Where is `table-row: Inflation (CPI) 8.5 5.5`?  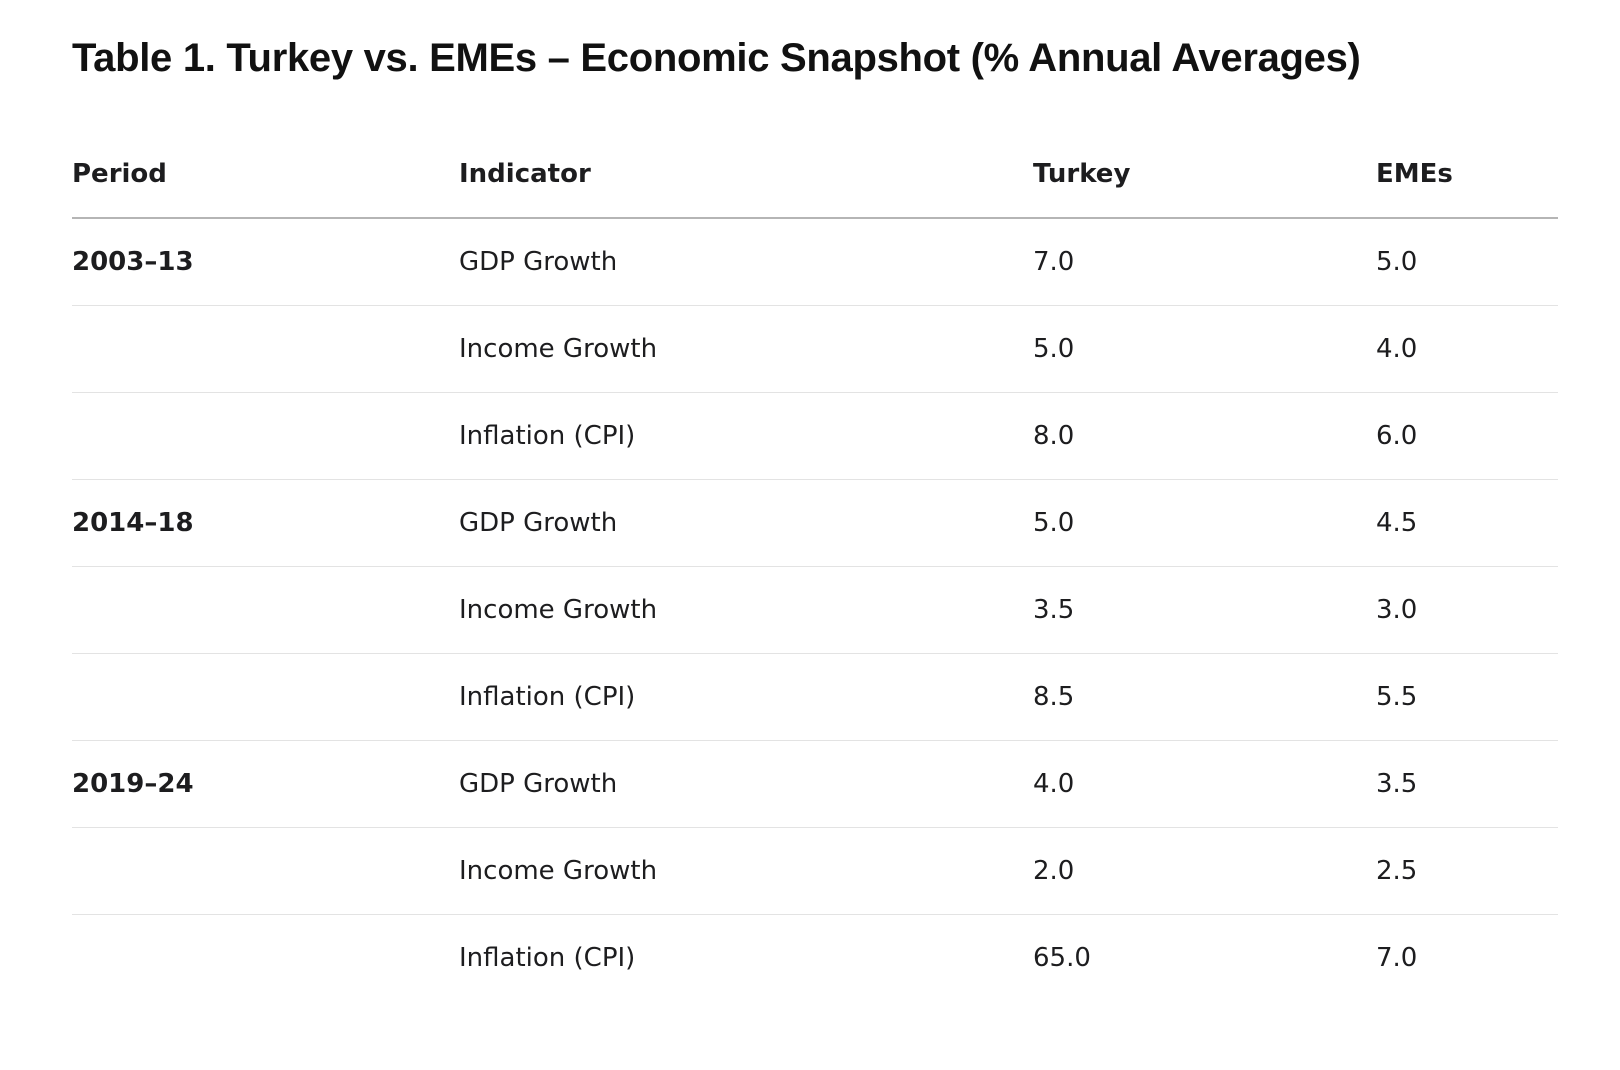 table-row: Inflation (CPI) 8.5 5.5 is located at coordinates (815, 697).